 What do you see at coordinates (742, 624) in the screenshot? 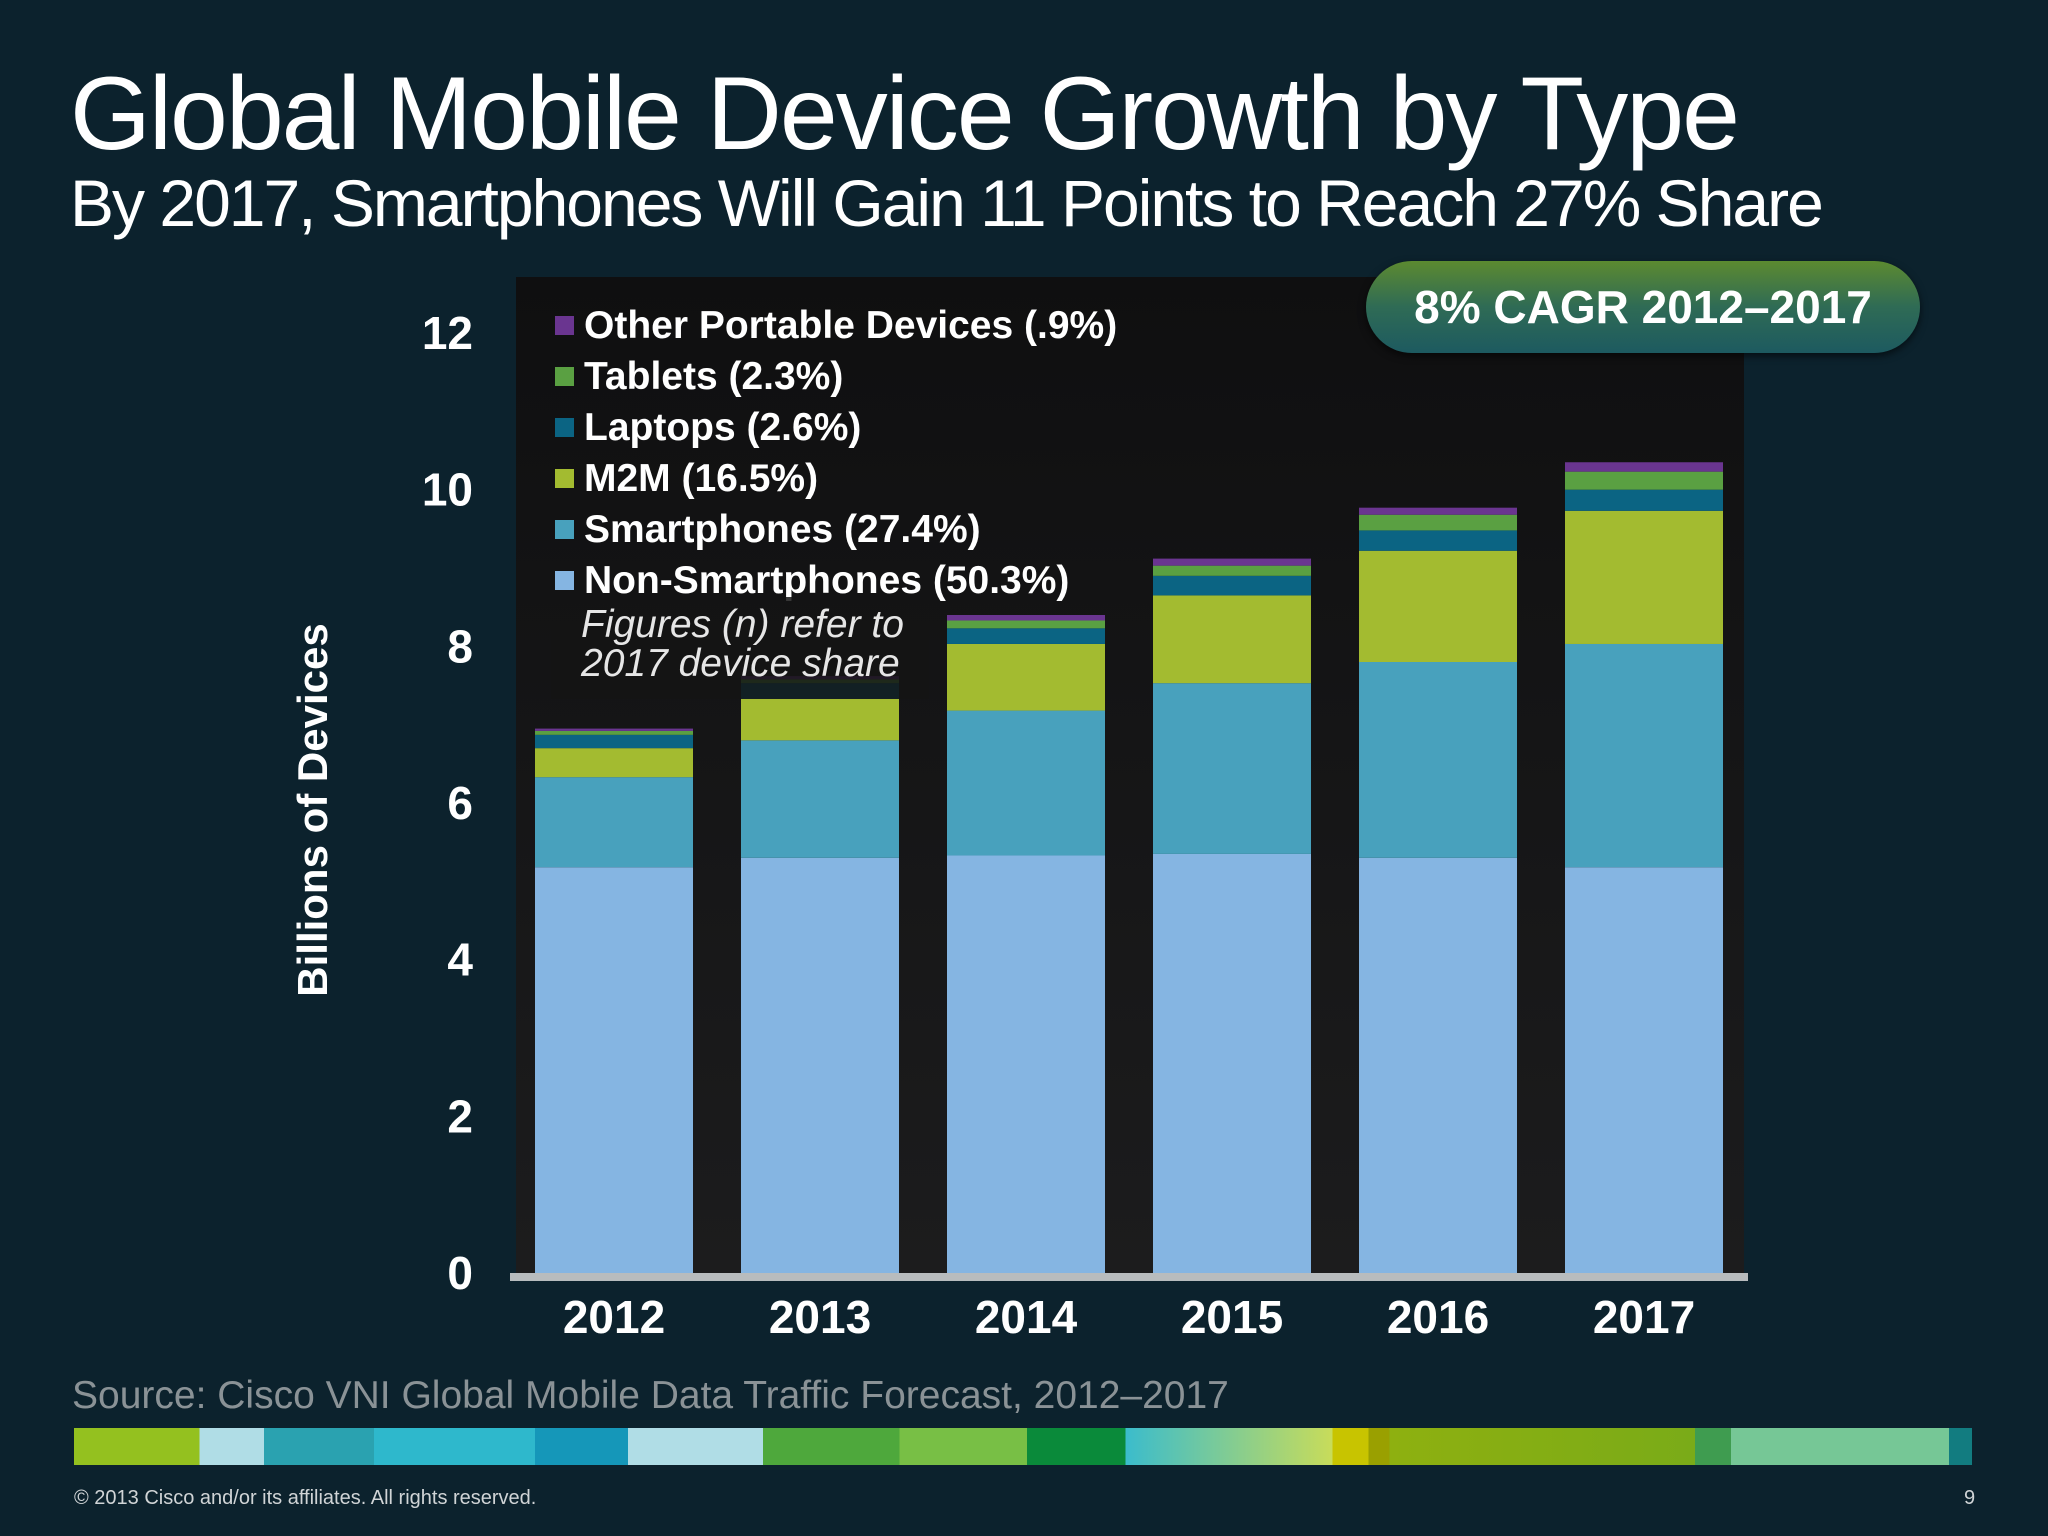
I see `share-note-line-1: Figures (n) refer to` at bounding box center [742, 624].